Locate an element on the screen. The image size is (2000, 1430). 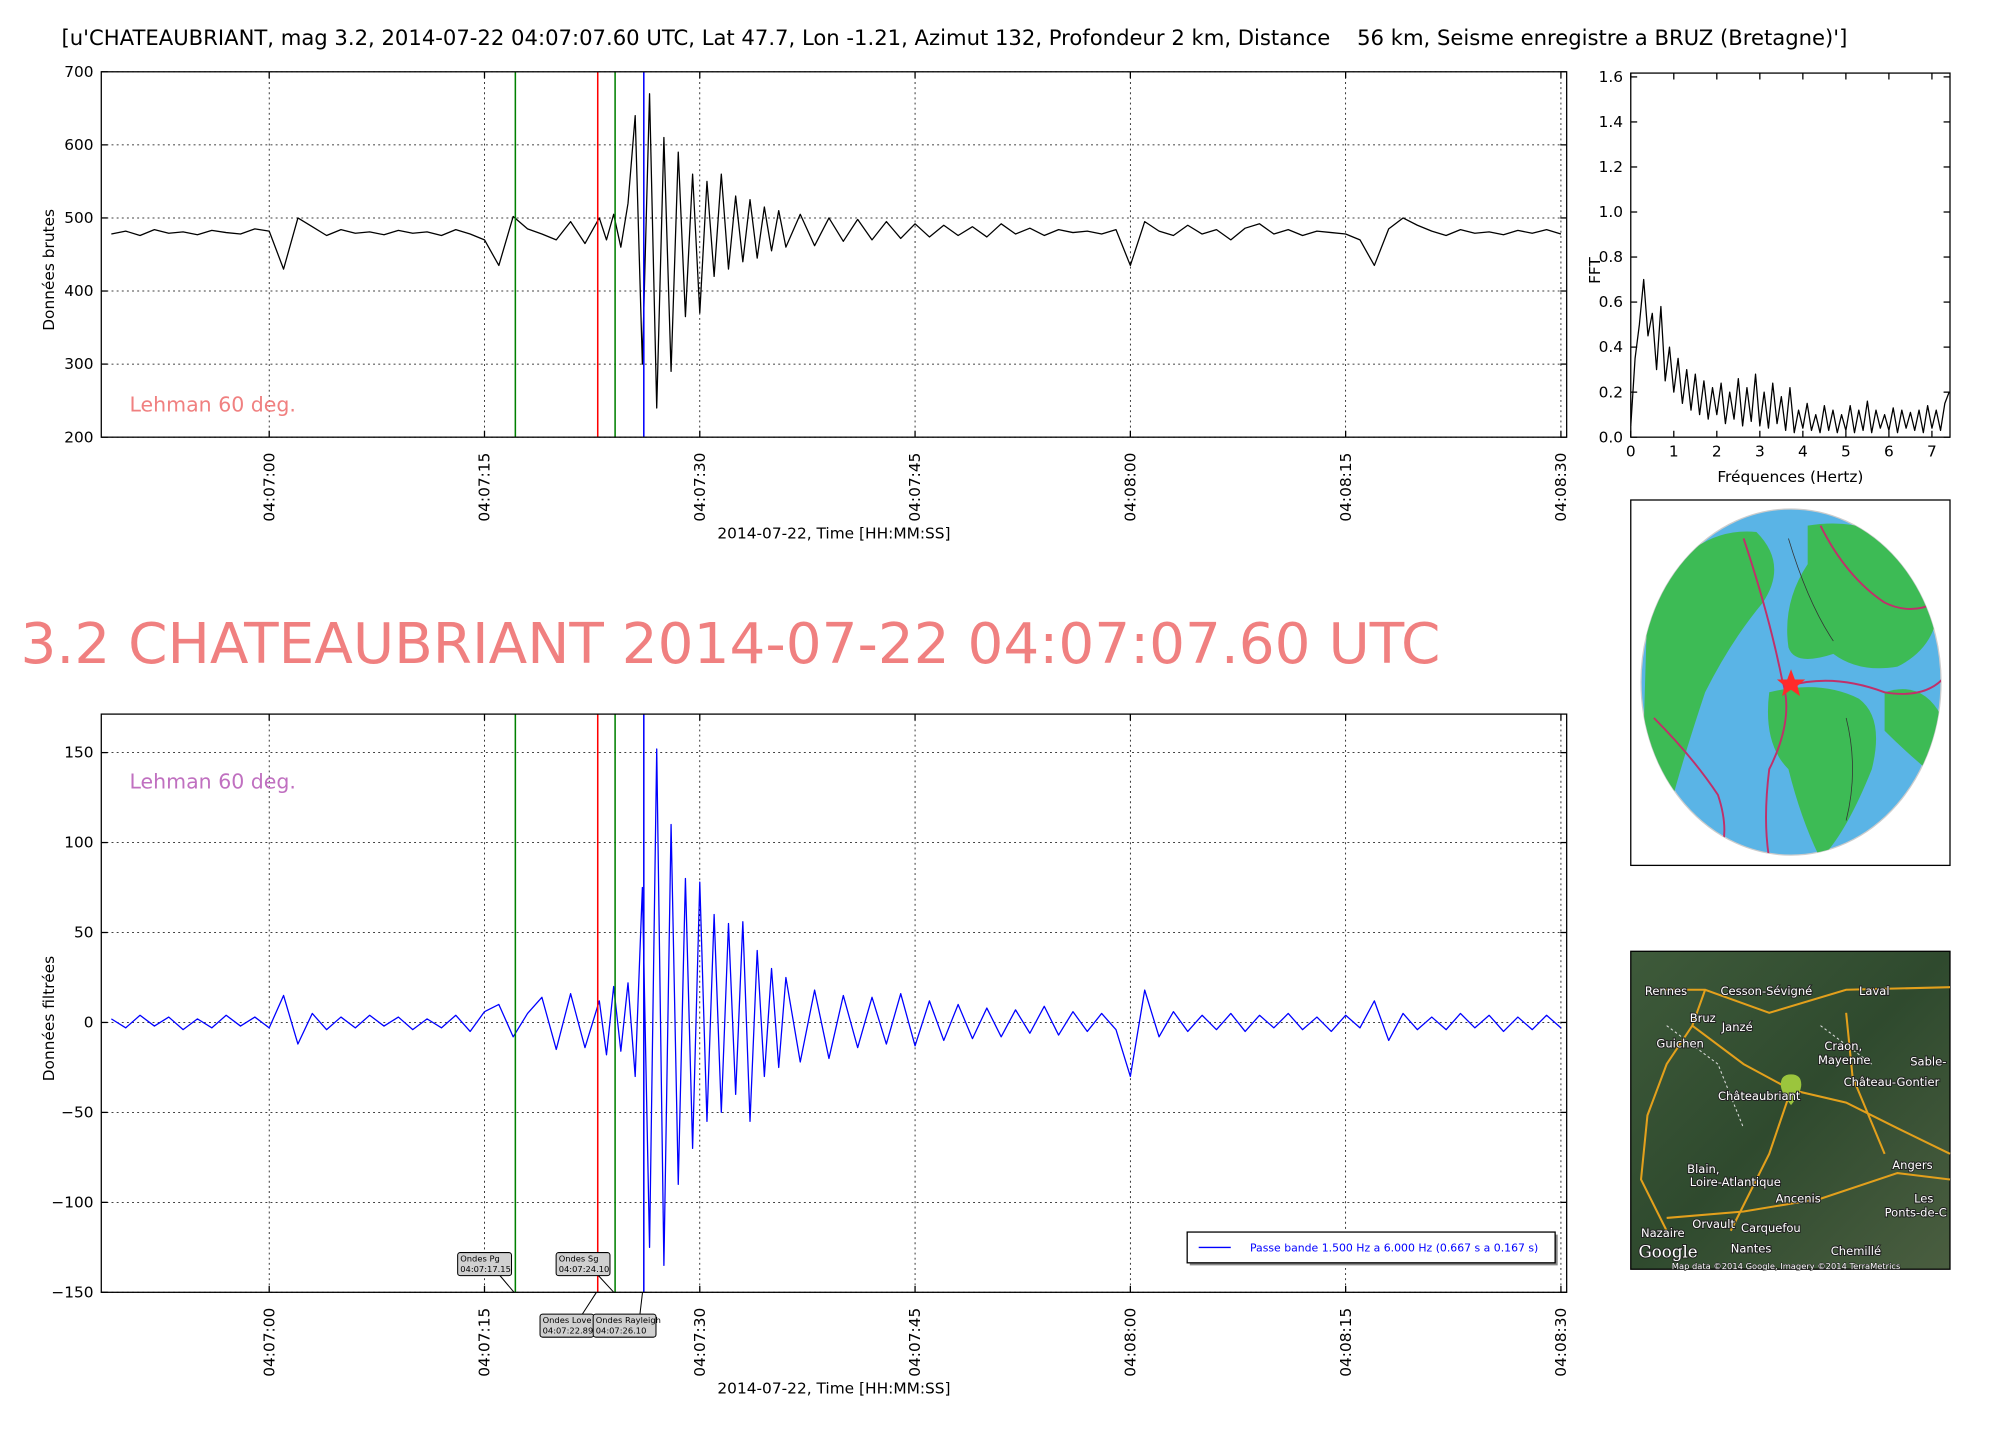
map-label: Craon, is located at coordinates (1843, 1046).